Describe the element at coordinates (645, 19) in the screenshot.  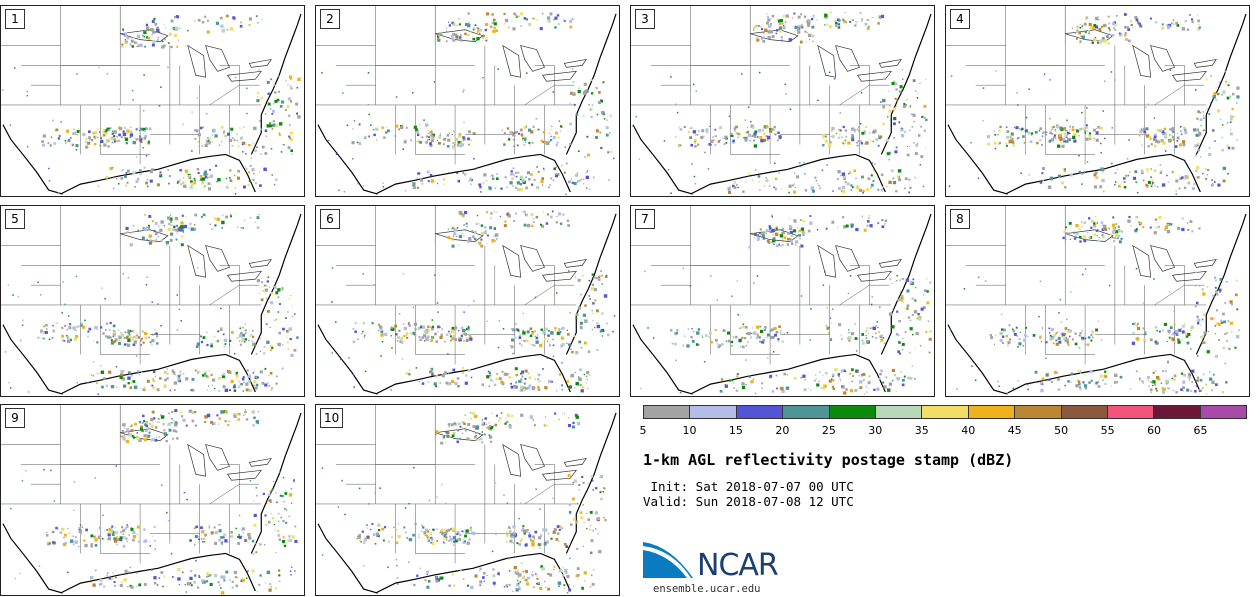
I see `stamp-member-number: 3` at that location.